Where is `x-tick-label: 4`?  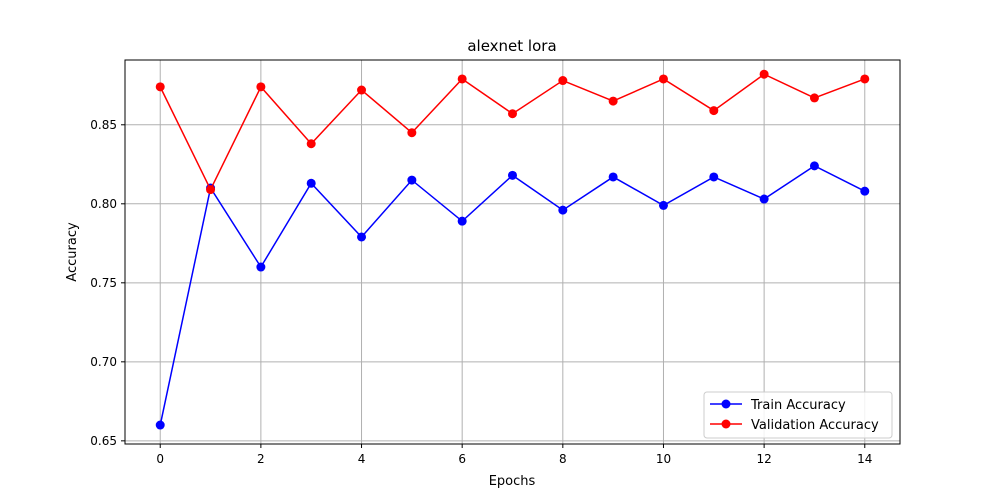
x-tick-label: 4 is located at coordinates (362, 459).